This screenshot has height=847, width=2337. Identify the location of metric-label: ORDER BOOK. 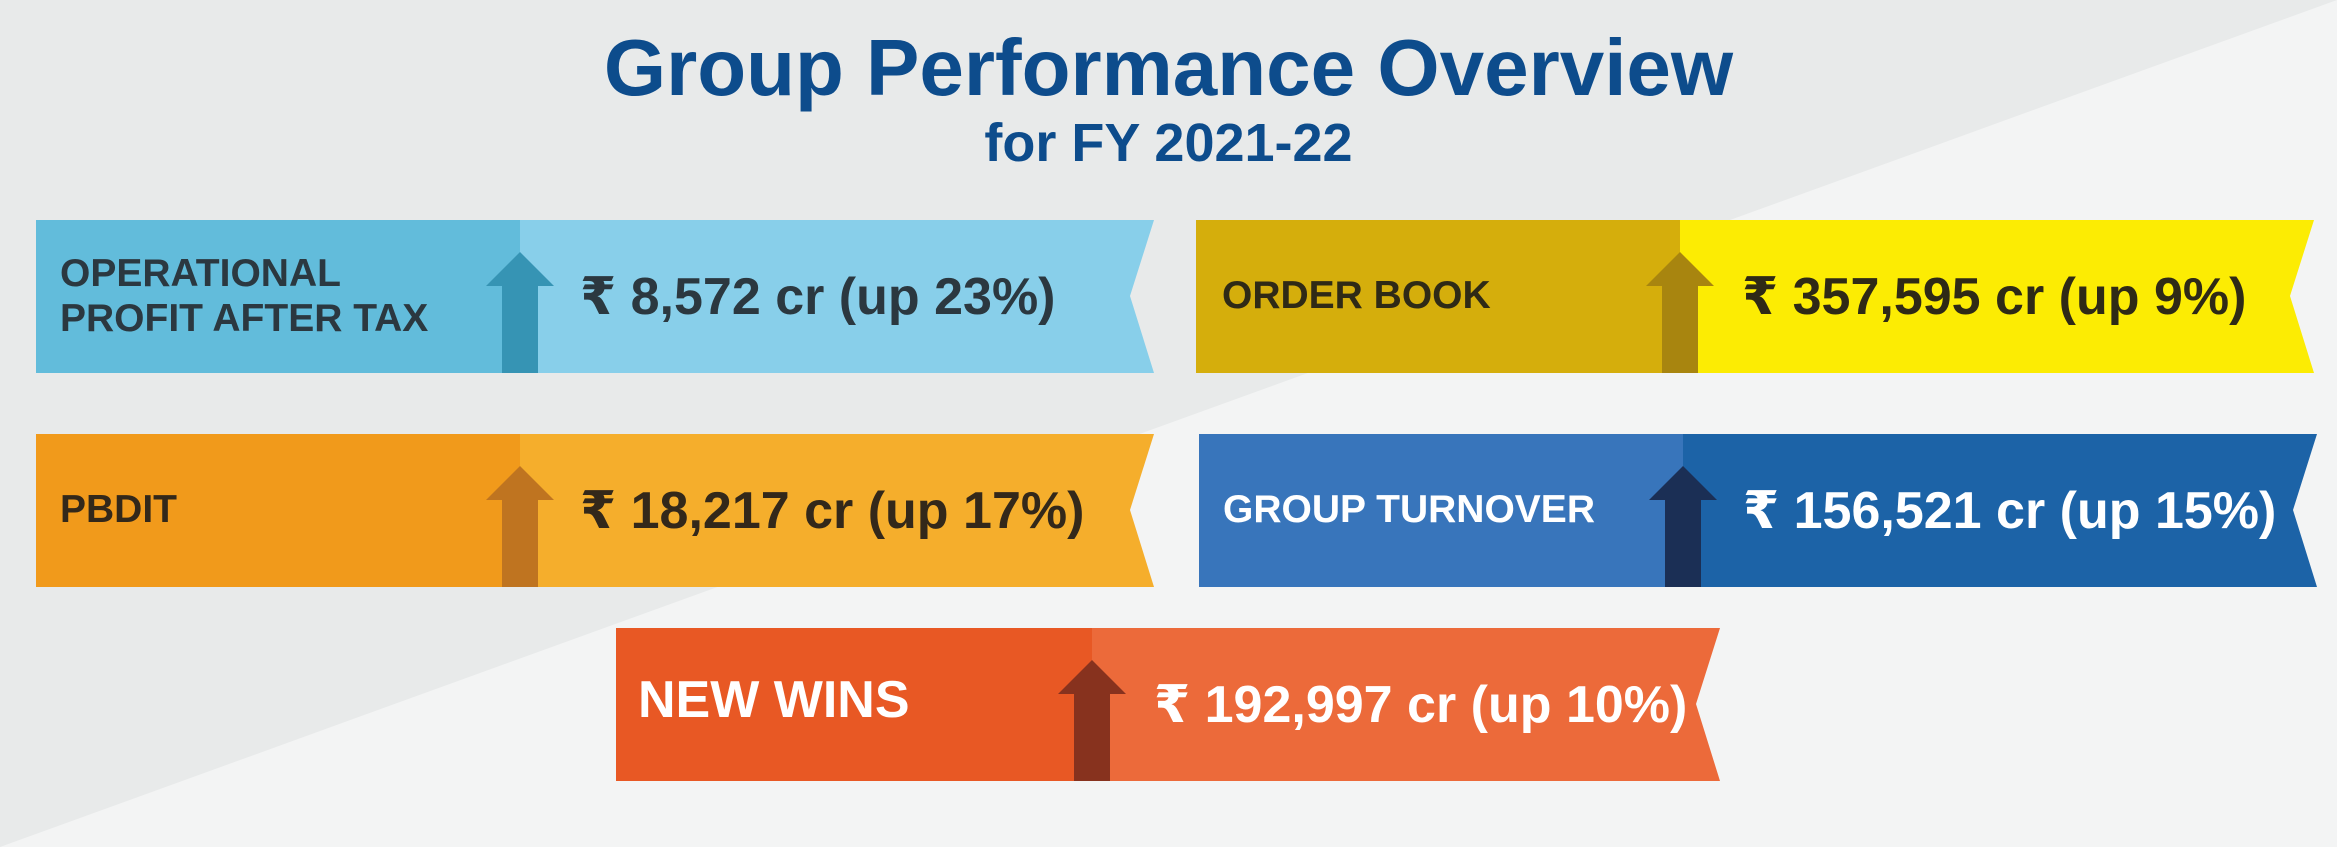
(1442, 296).